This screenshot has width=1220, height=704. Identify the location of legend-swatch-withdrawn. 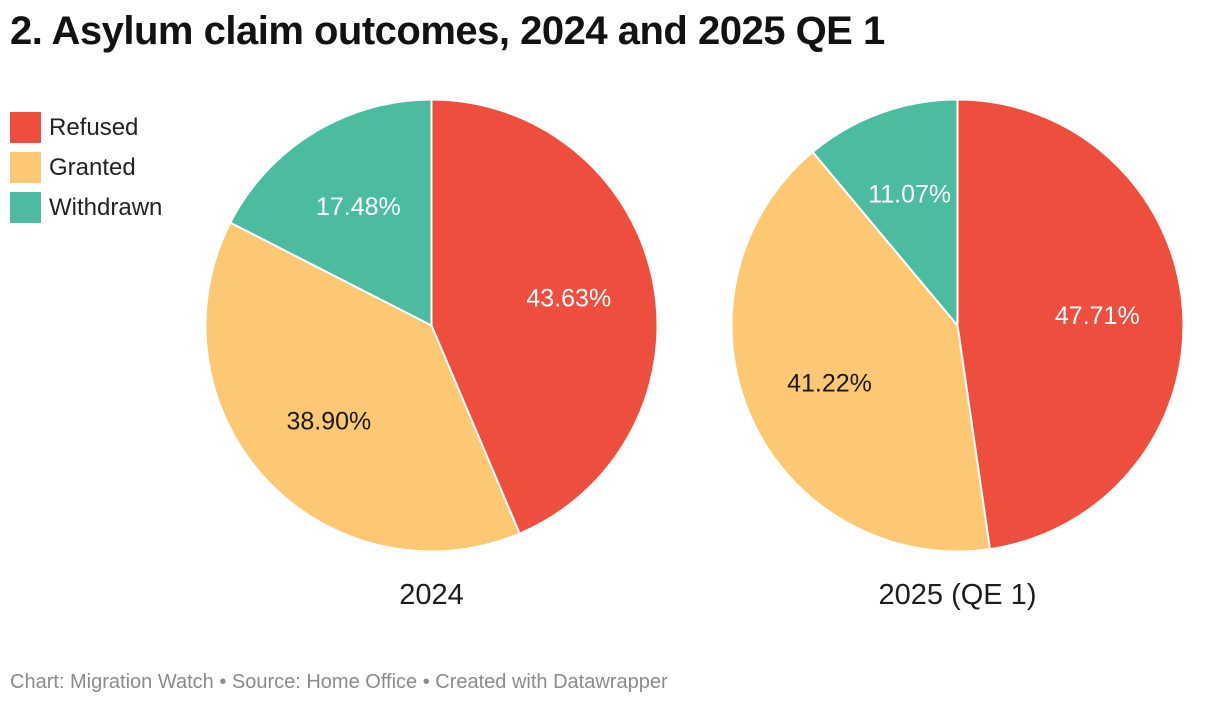
(25, 207).